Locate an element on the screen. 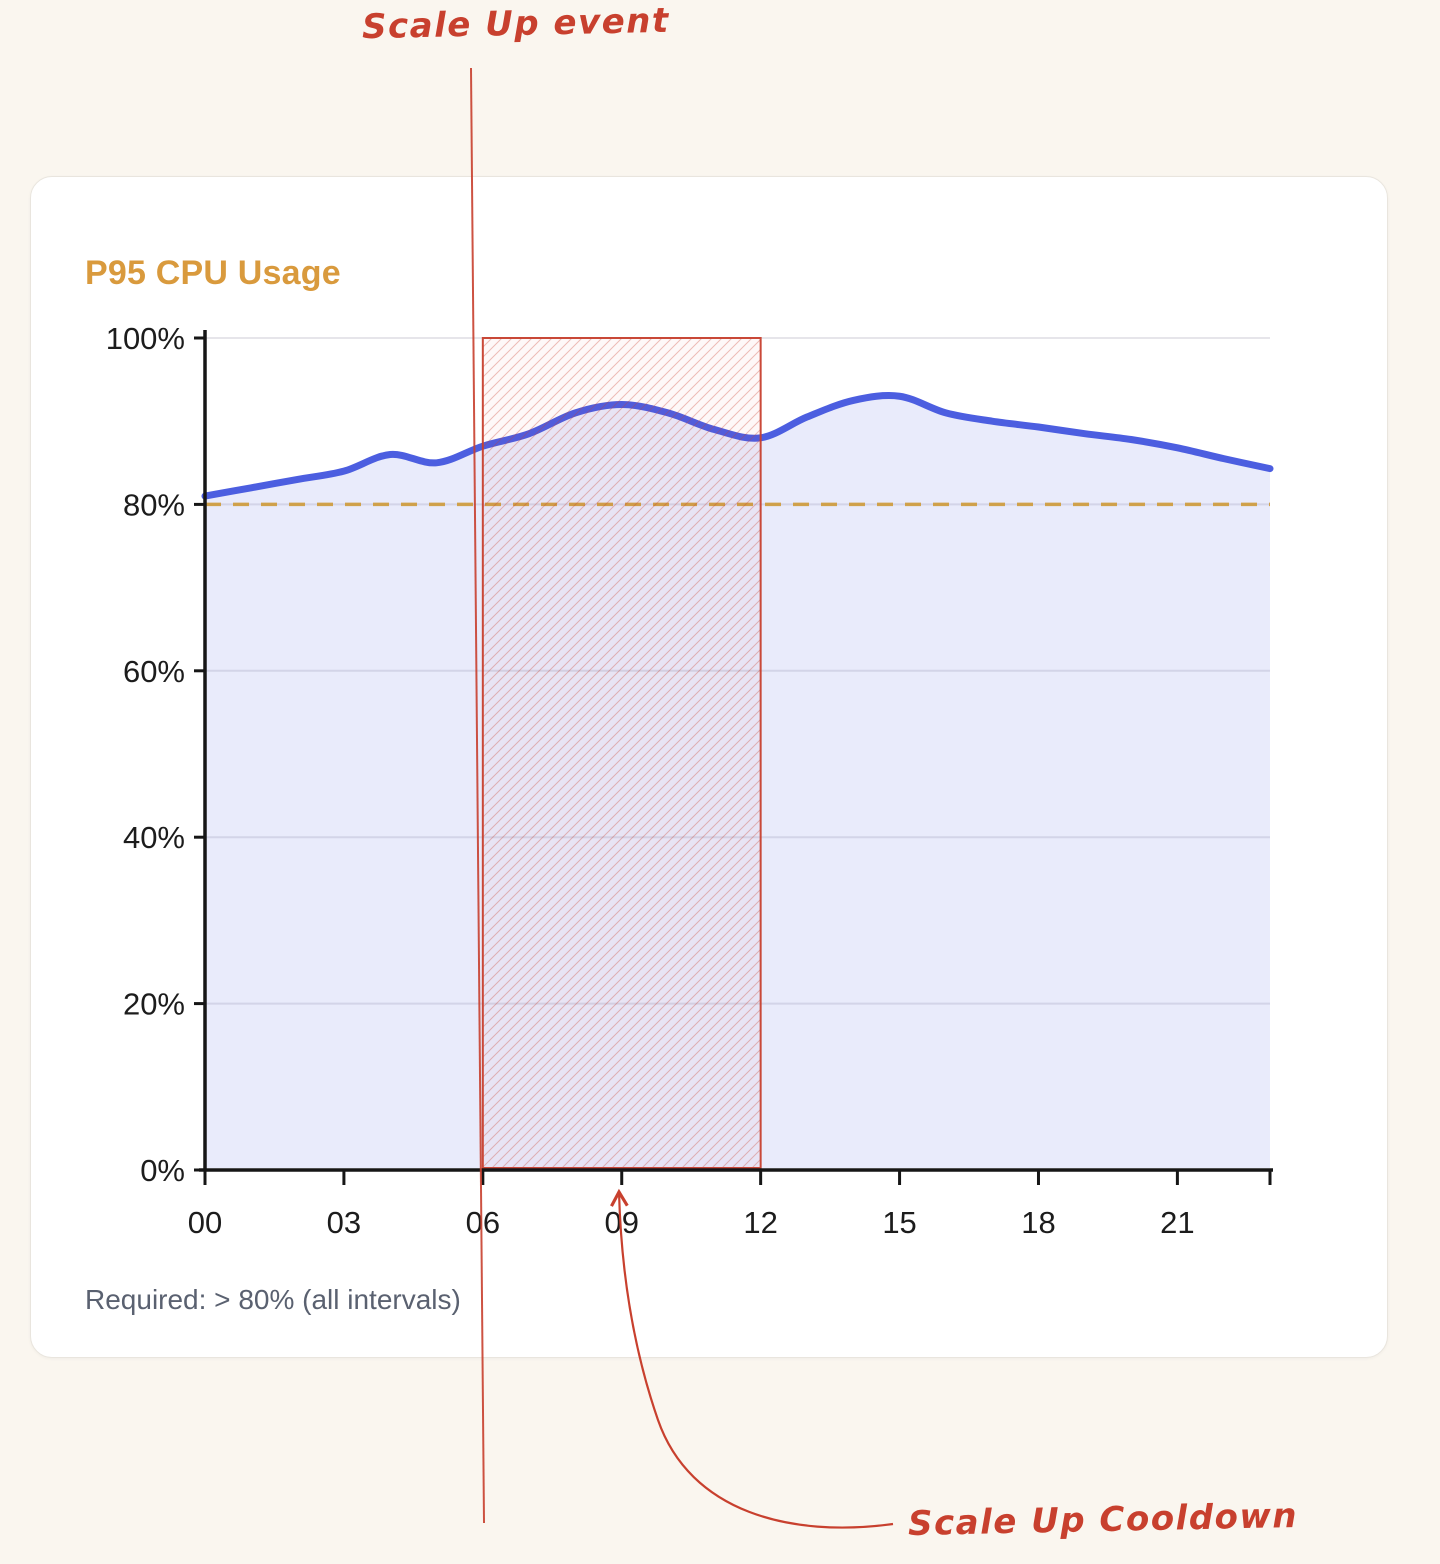  required-threshold-label: Required: > 80% (all intervals) is located at coordinates (273, 1299).